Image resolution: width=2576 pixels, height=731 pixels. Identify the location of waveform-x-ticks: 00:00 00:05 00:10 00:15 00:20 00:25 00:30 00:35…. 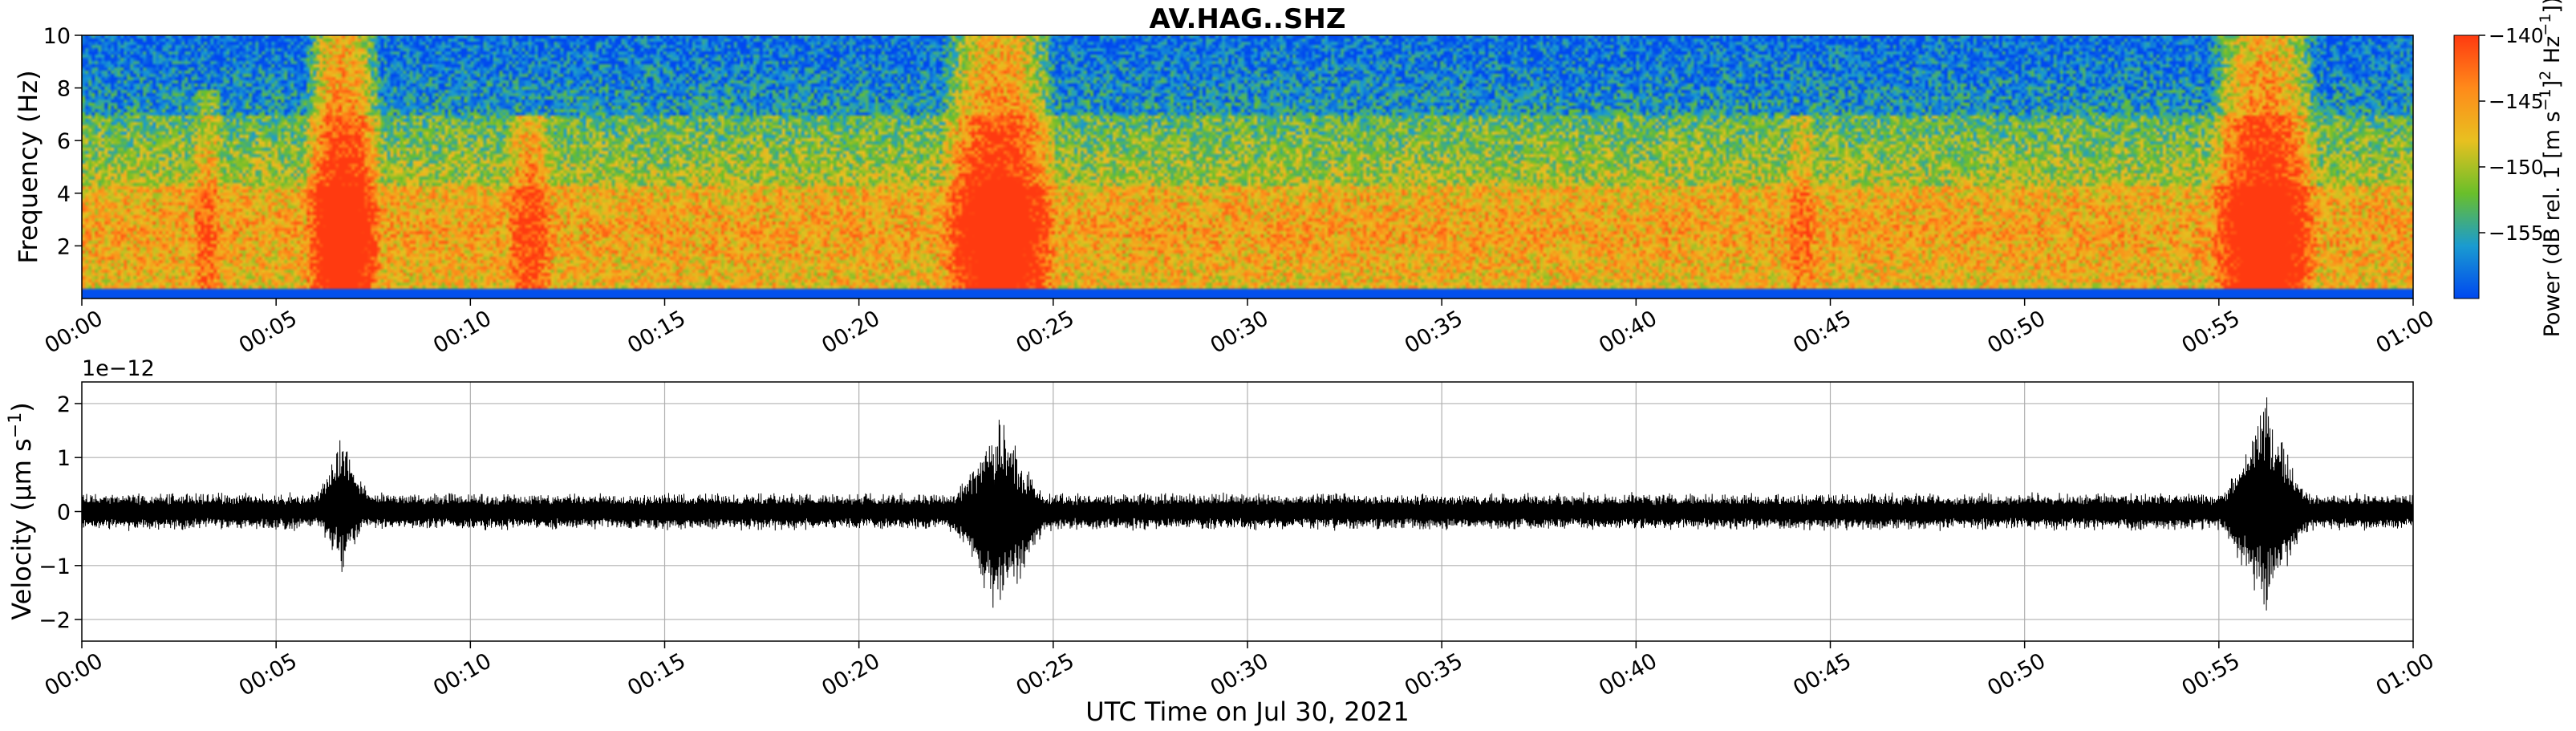
(1240, 671).